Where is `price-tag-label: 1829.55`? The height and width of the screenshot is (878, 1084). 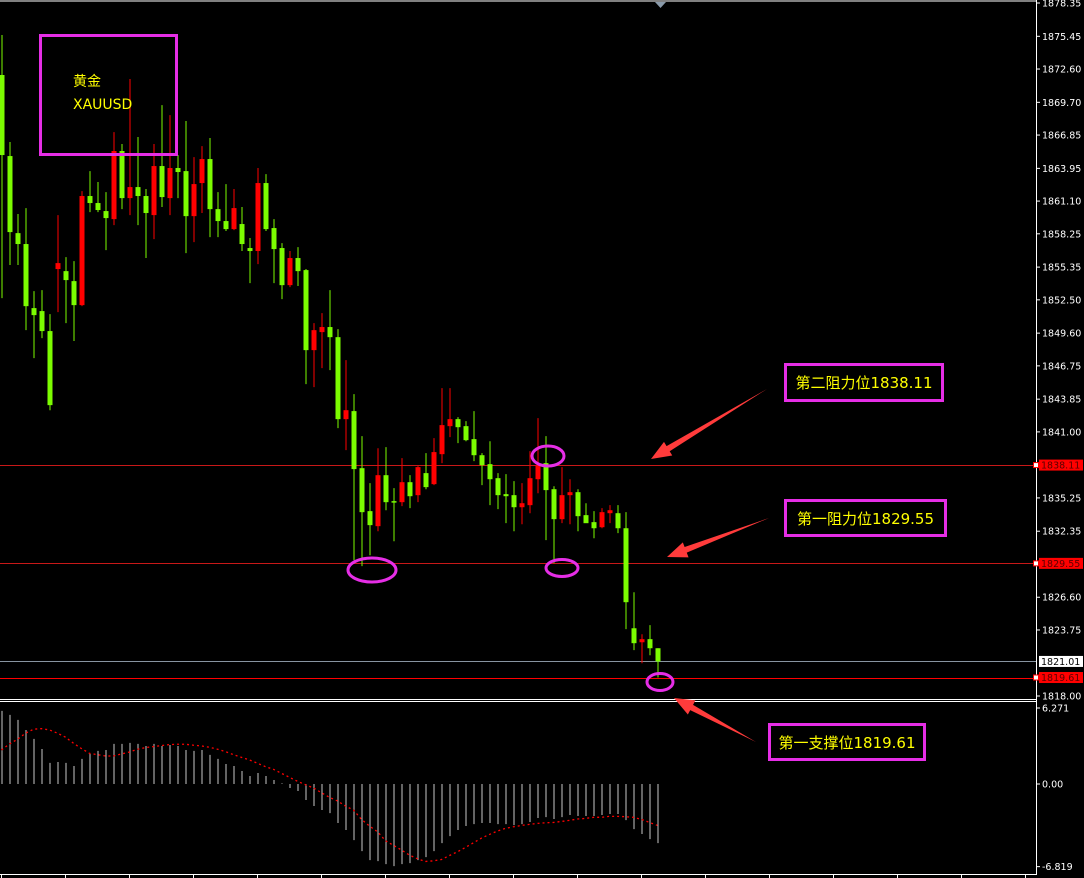 price-tag-label: 1829.55 is located at coordinates (1060, 564).